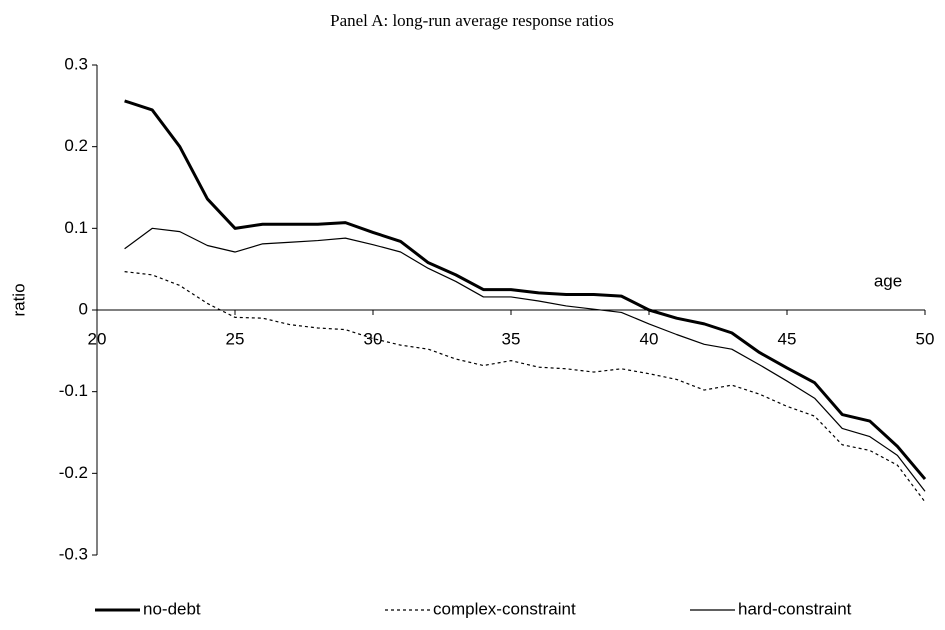 The height and width of the screenshot is (630, 945). I want to click on x-axis-label: age, so click(888, 280).